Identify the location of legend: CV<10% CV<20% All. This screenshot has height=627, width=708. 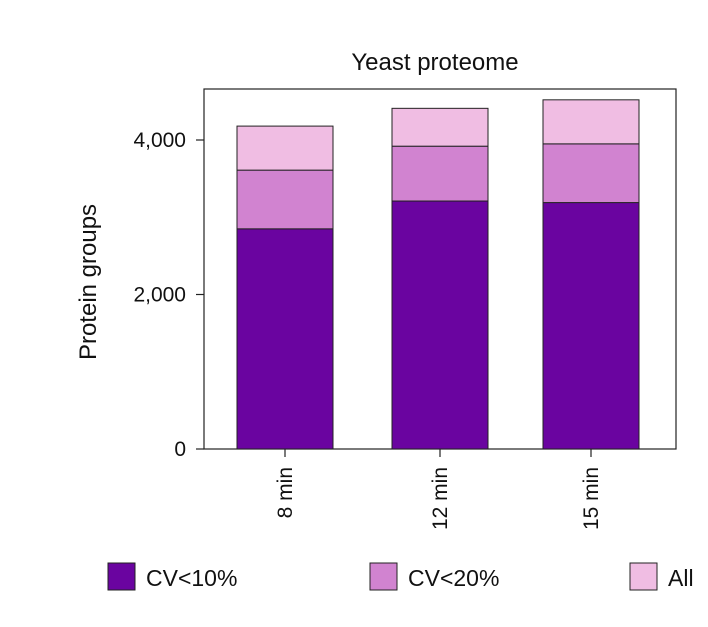
(400, 576).